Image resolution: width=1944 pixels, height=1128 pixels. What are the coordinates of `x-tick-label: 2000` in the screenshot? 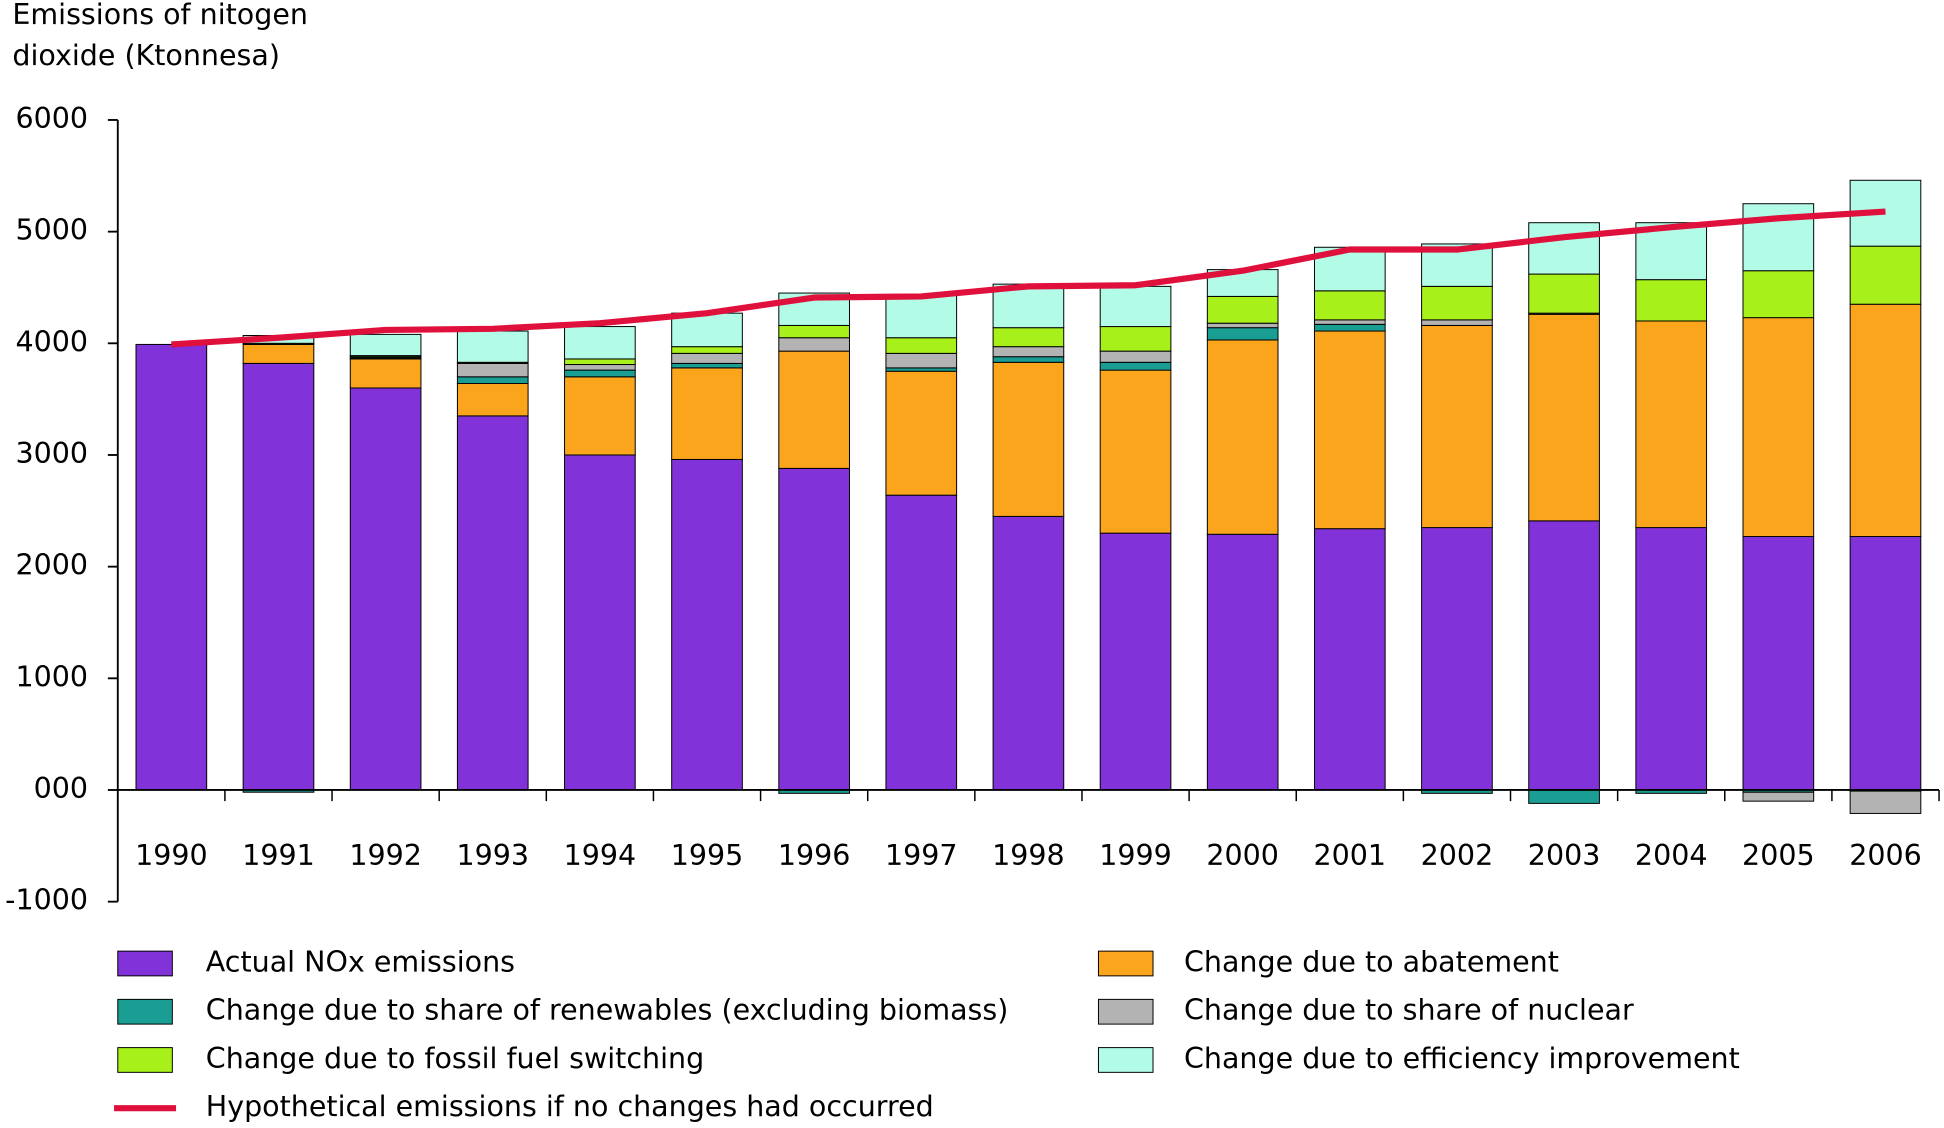 It's located at (1242, 855).